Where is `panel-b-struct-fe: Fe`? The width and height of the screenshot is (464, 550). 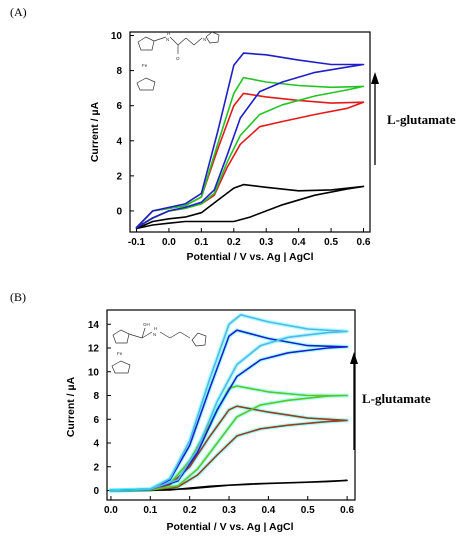 panel-b-struct-fe: Fe is located at coordinates (120, 353).